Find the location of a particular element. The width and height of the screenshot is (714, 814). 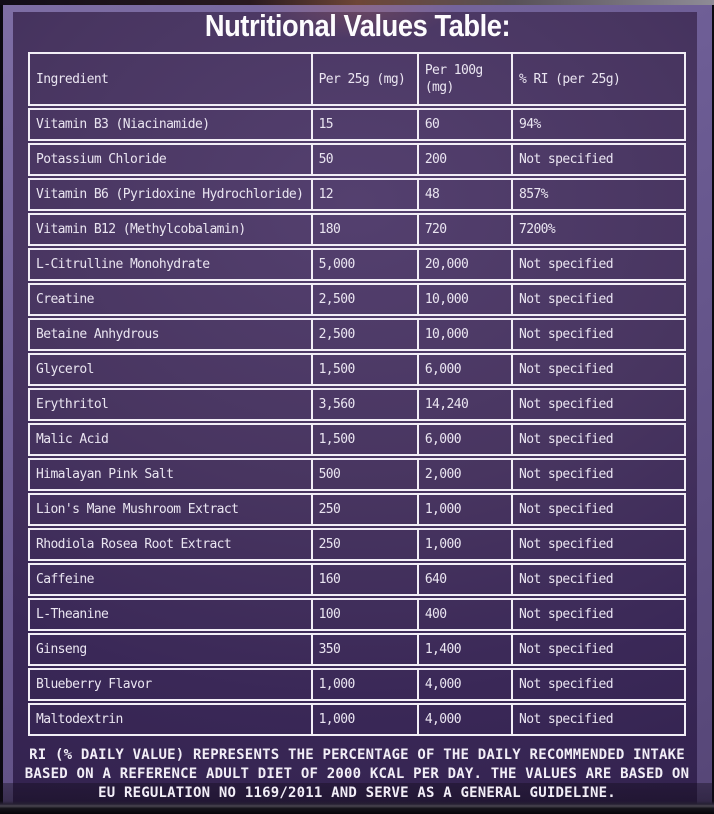

table-cell: 20,000 is located at coordinates (463, 264).